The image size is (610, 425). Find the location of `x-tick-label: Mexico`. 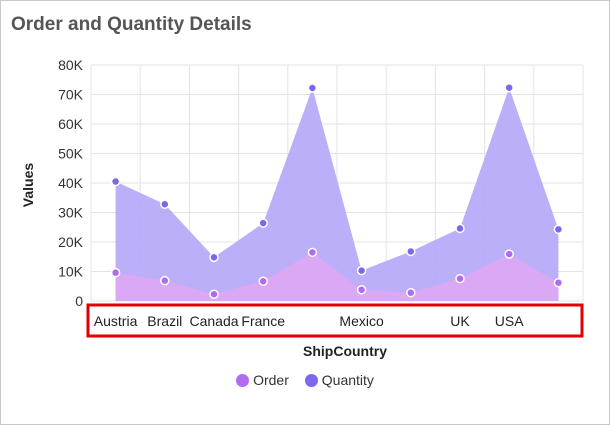

x-tick-label: Mexico is located at coordinates (361, 321).